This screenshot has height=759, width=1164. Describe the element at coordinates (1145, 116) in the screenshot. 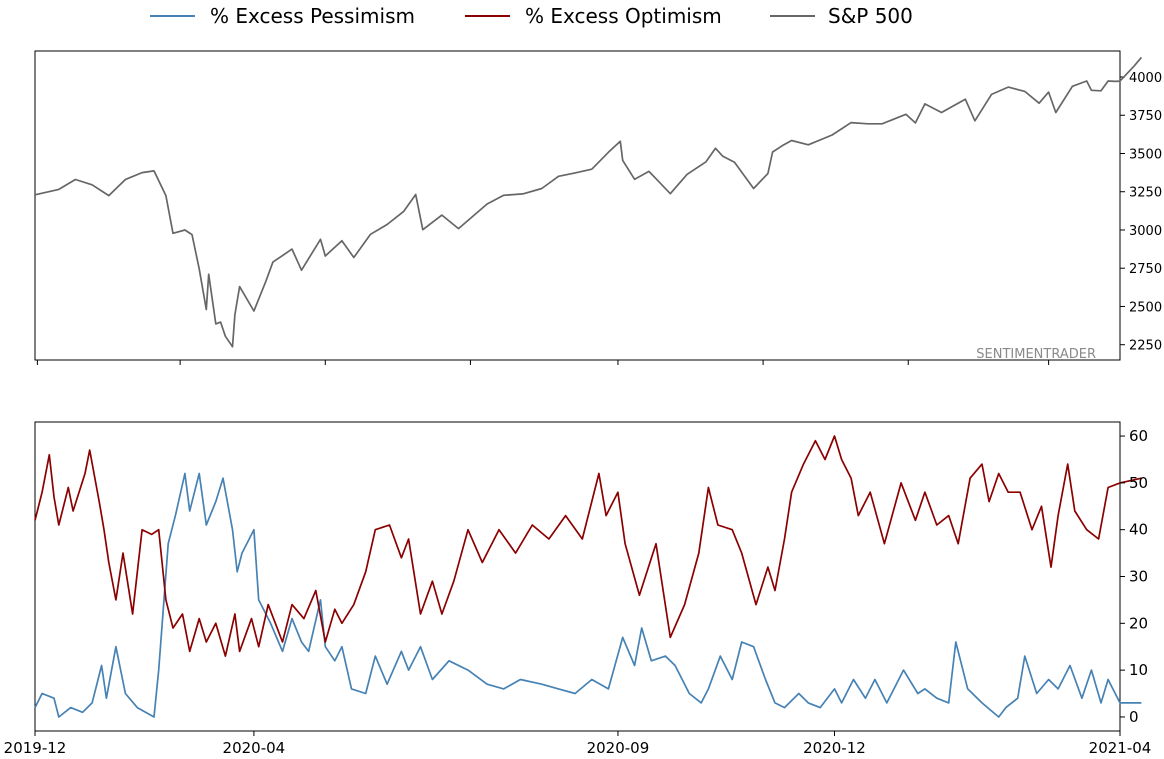

I see `y-tick-label: 3750` at that location.